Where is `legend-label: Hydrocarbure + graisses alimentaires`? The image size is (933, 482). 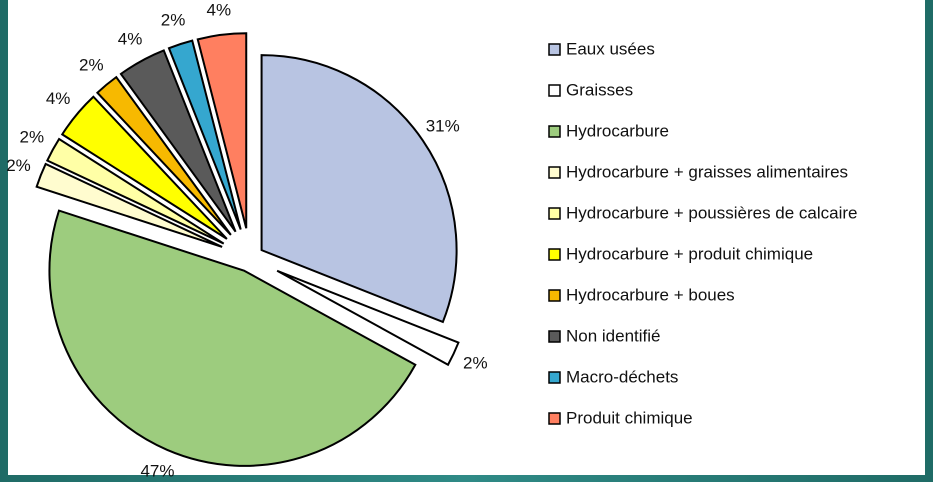
legend-label: Hydrocarbure + graisses alimentaires is located at coordinates (707, 171).